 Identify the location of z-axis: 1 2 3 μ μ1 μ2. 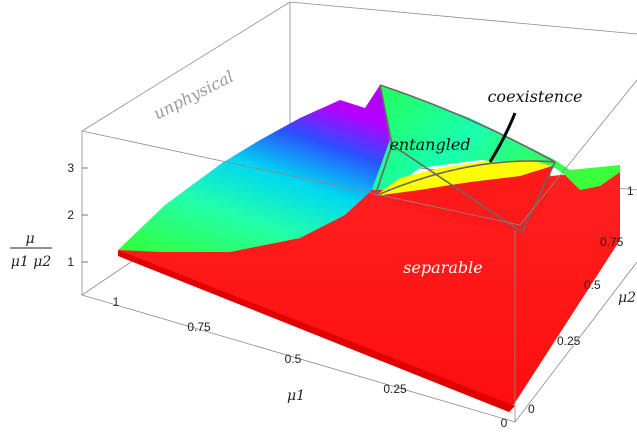
(49, 215).